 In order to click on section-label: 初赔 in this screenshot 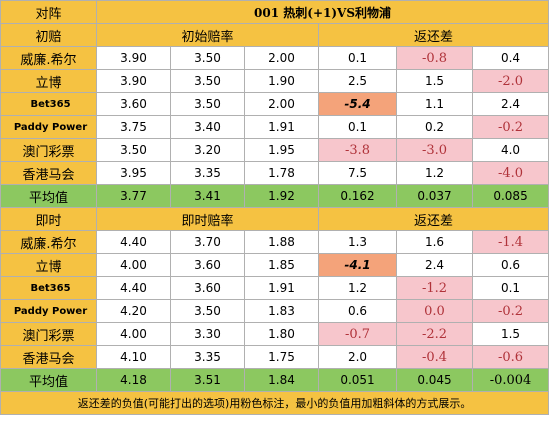, I will do `click(48, 35)`.